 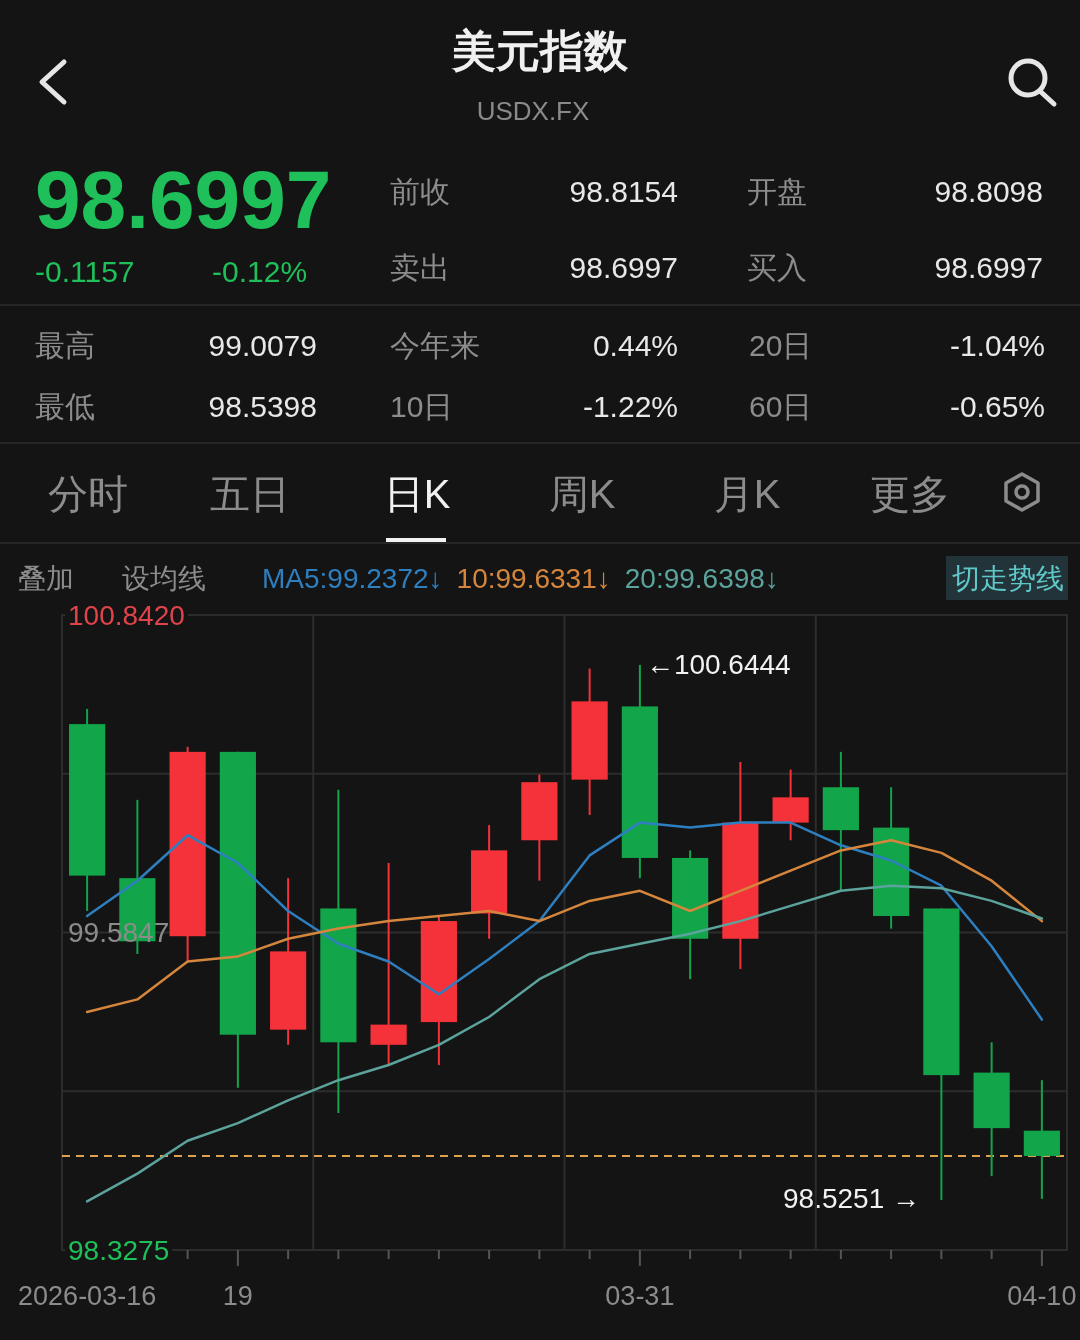 I want to click on x-tick-label: 03-31, so click(x=640, y=1296).